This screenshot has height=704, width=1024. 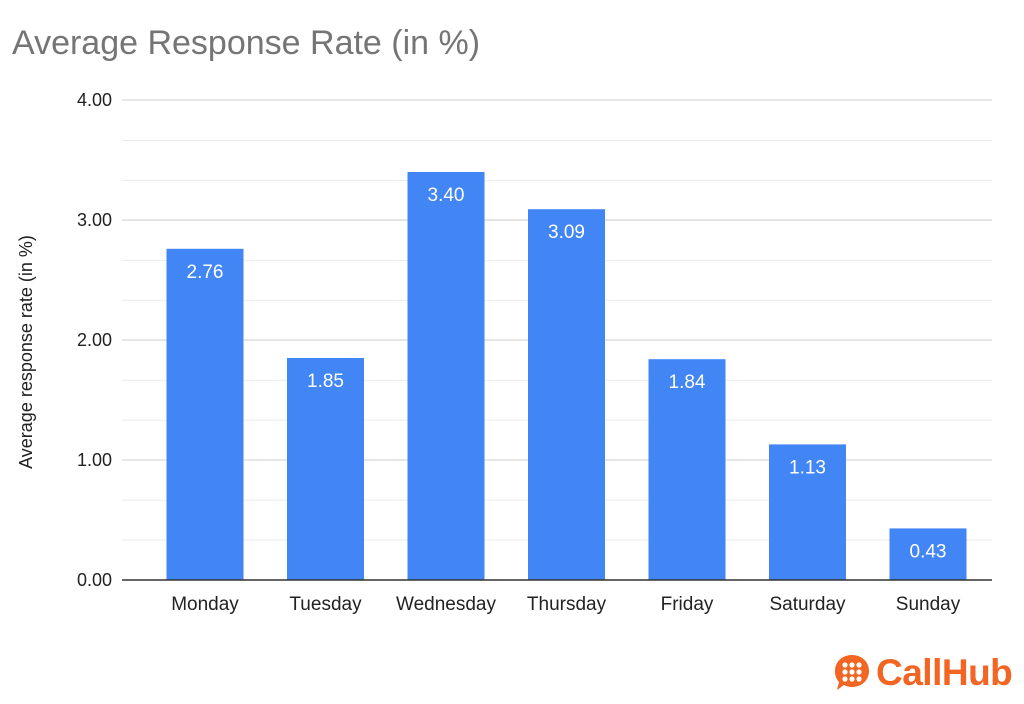 I want to click on x-tick-label: Friday, so click(x=687, y=604).